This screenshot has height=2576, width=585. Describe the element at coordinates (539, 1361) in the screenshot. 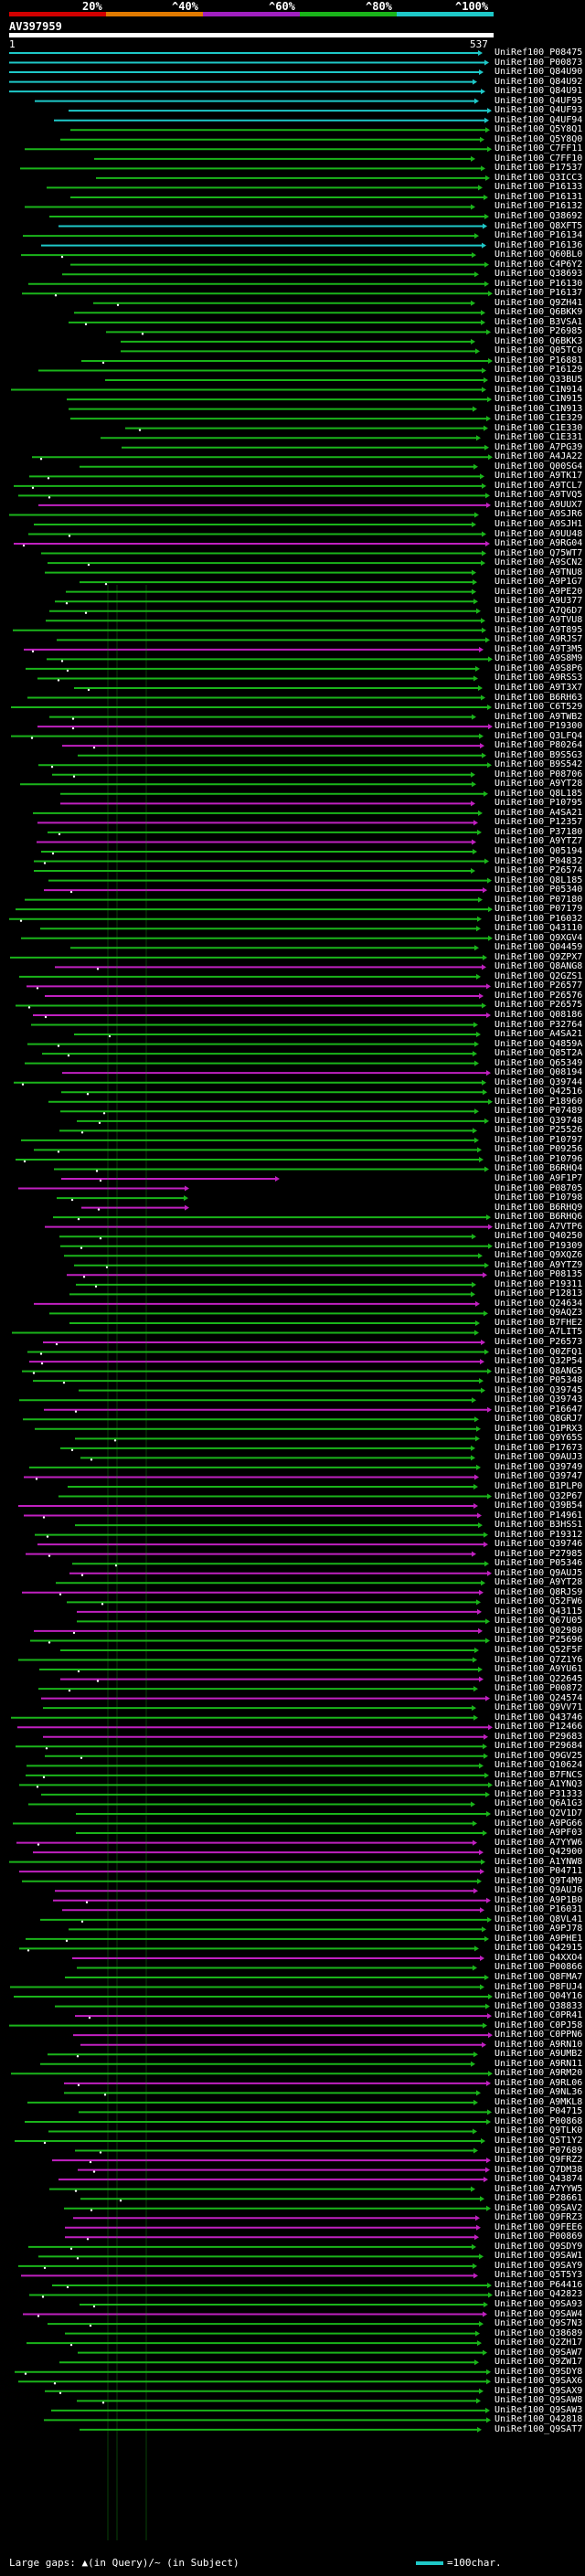

I see `hit-label-136: UniRef100_Q32P54` at that location.